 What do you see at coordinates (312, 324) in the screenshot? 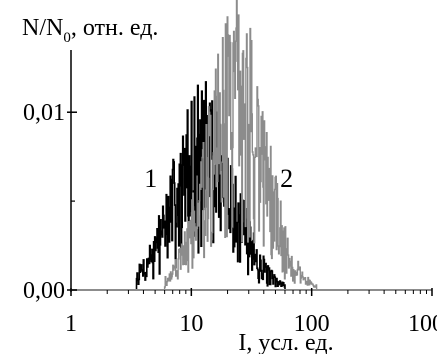
I see `x-tick-label: 100` at bounding box center [312, 324].